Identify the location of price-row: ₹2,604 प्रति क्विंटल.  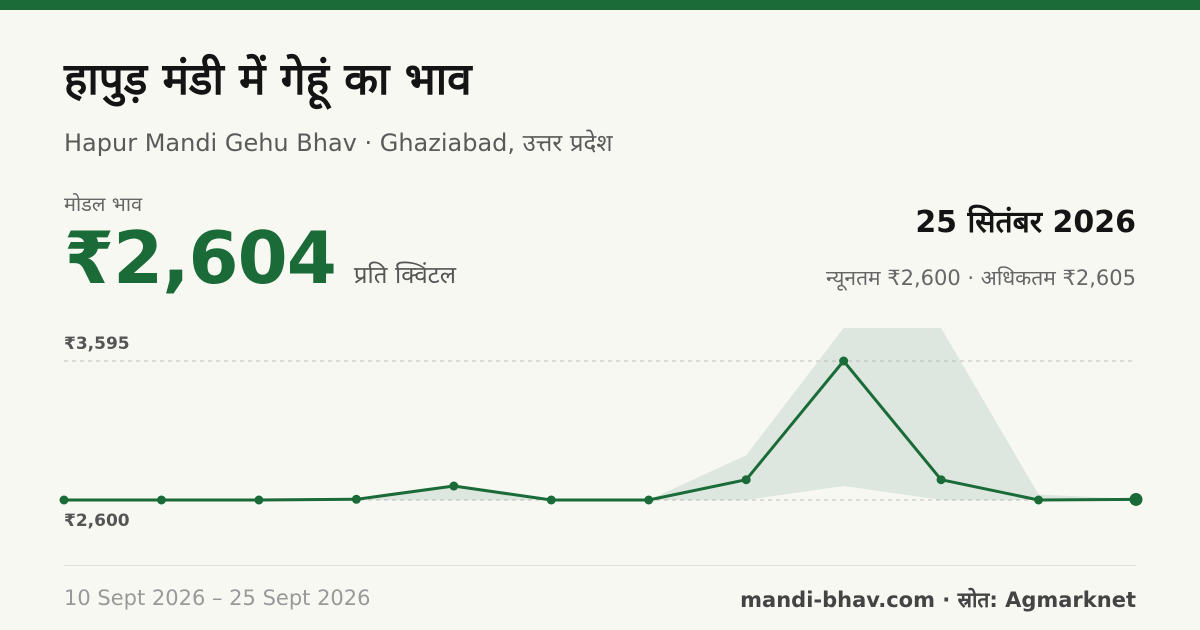
(260, 258).